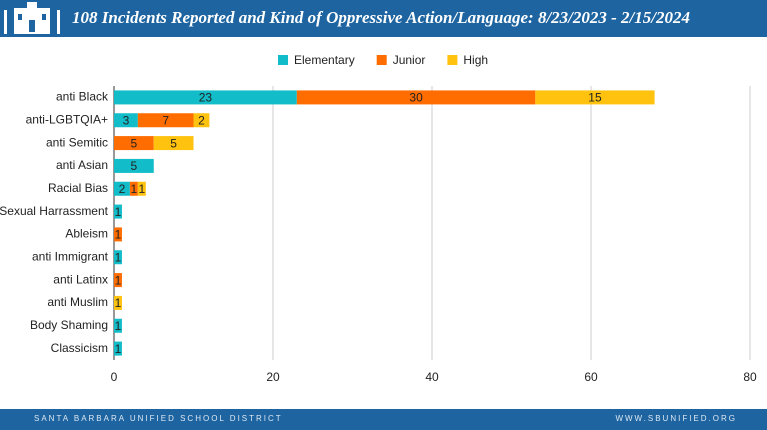 Image resolution: width=767 pixels, height=430 pixels. I want to click on legend-label: High, so click(475, 60).